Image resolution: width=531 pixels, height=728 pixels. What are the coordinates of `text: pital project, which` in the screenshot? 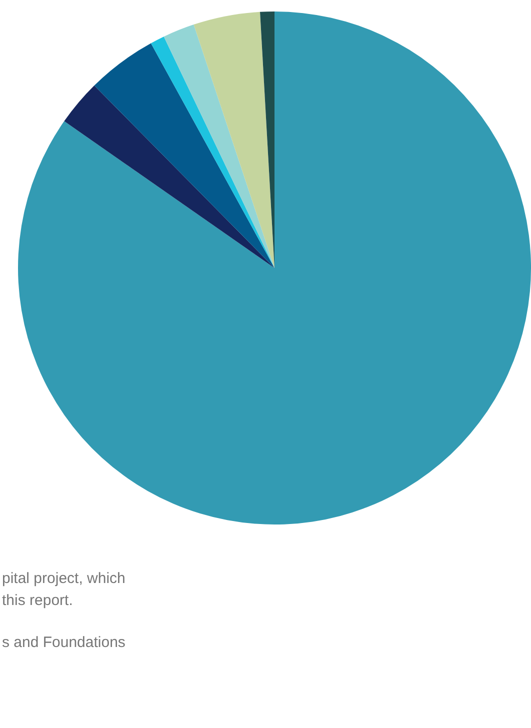 It's located at (64, 578).